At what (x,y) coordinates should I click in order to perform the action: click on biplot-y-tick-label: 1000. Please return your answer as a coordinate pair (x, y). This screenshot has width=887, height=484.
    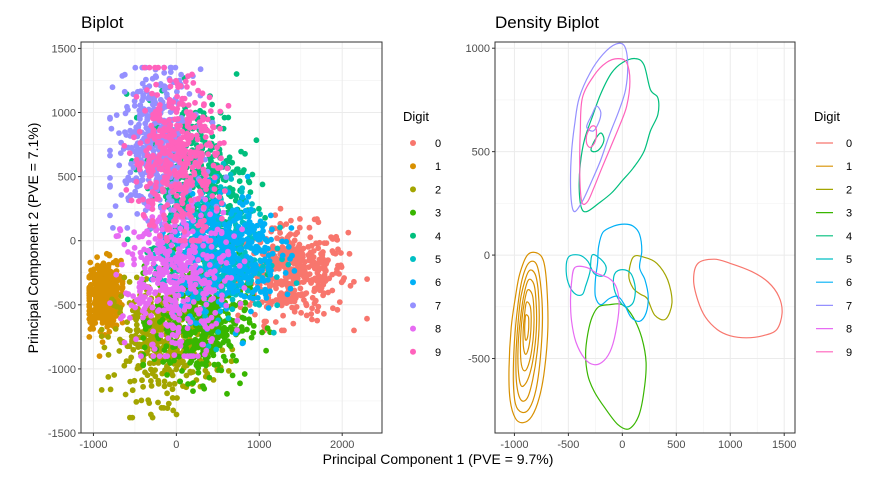
    Looking at the image, I should click on (64, 114).